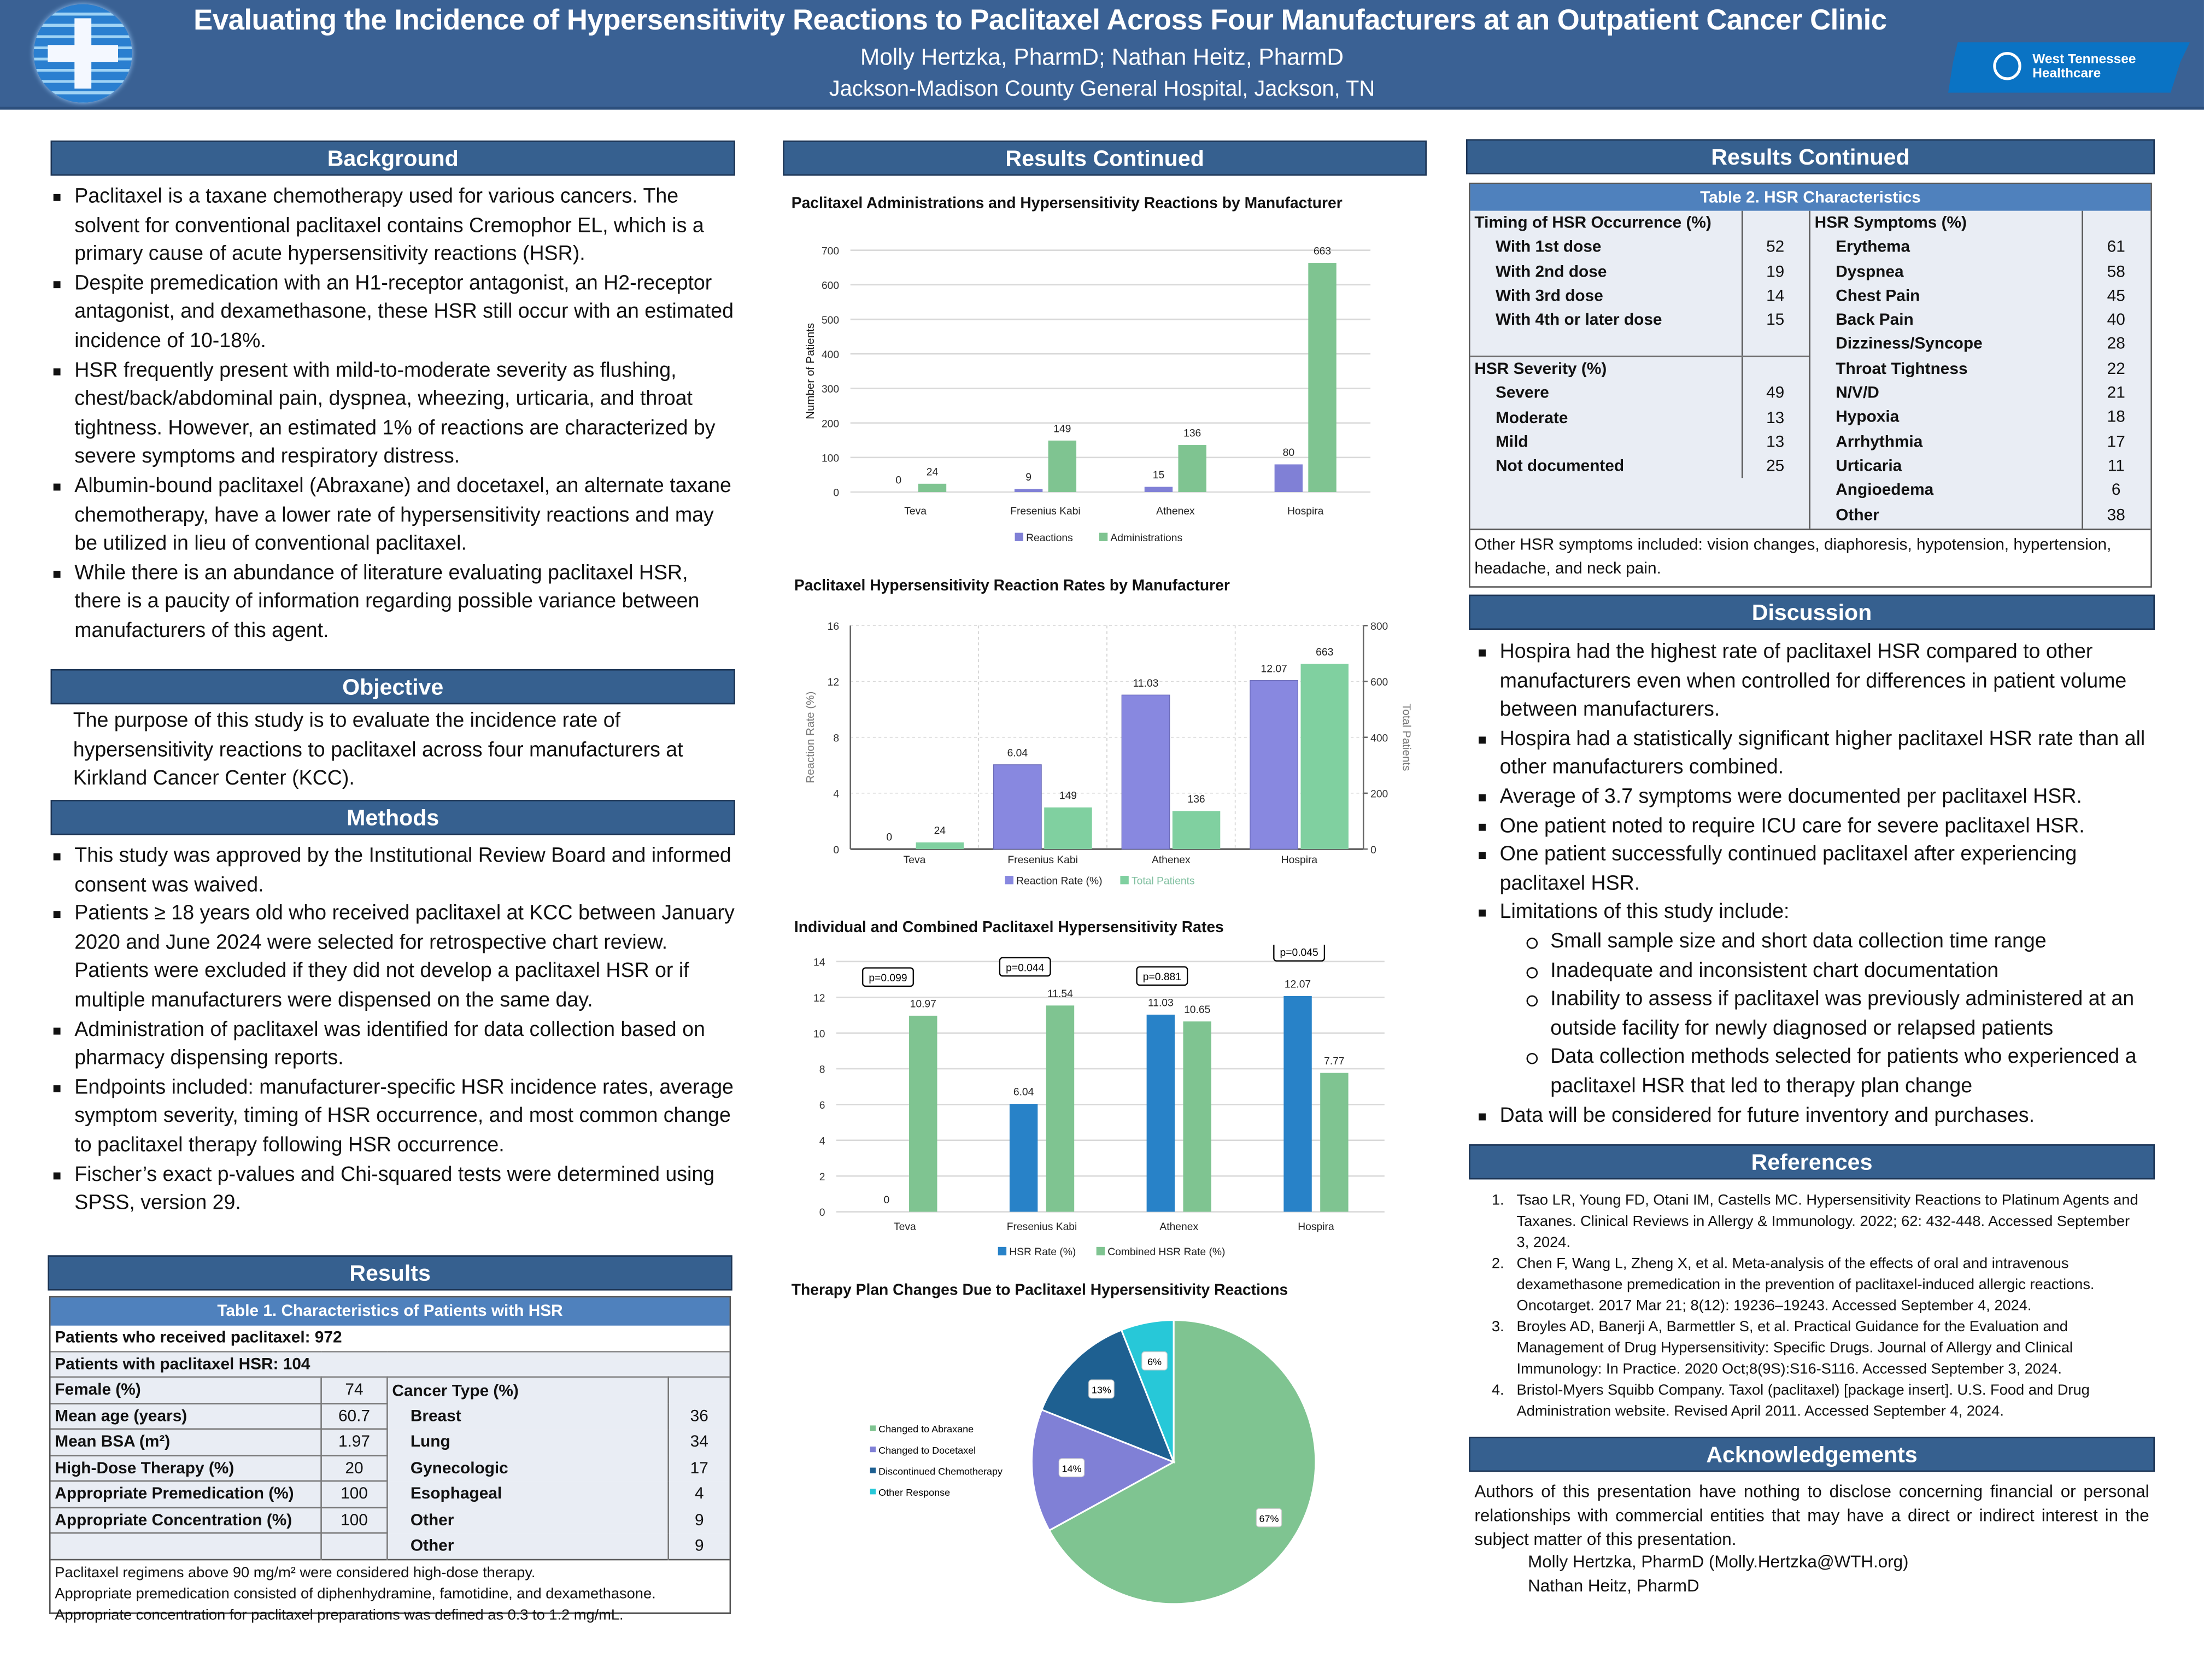 The image size is (2204, 1680). I want to click on table2-row: Arrhythmia 17, so click(1980, 442).